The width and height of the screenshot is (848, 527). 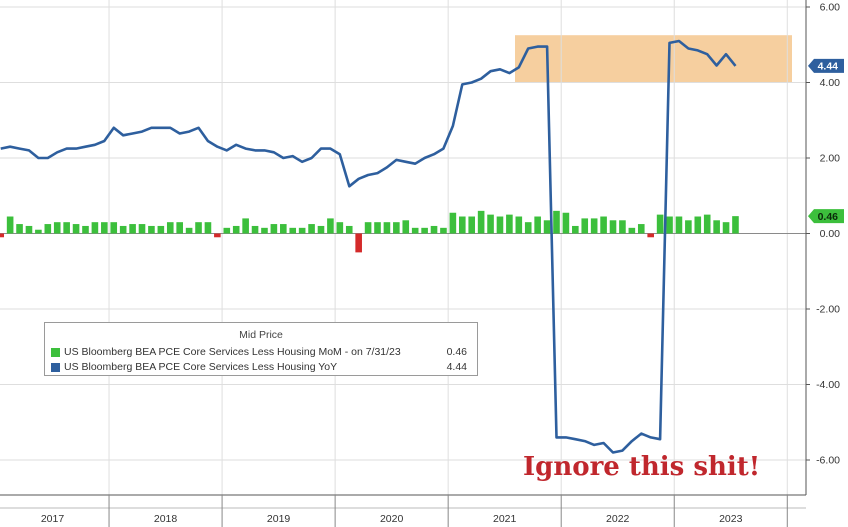 What do you see at coordinates (823, 247) in the screenshot?
I see `y-axis: 6.00 4.00 2.00 0.00 -2.00 -4.00 -6.00` at bounding box center [823, 247].